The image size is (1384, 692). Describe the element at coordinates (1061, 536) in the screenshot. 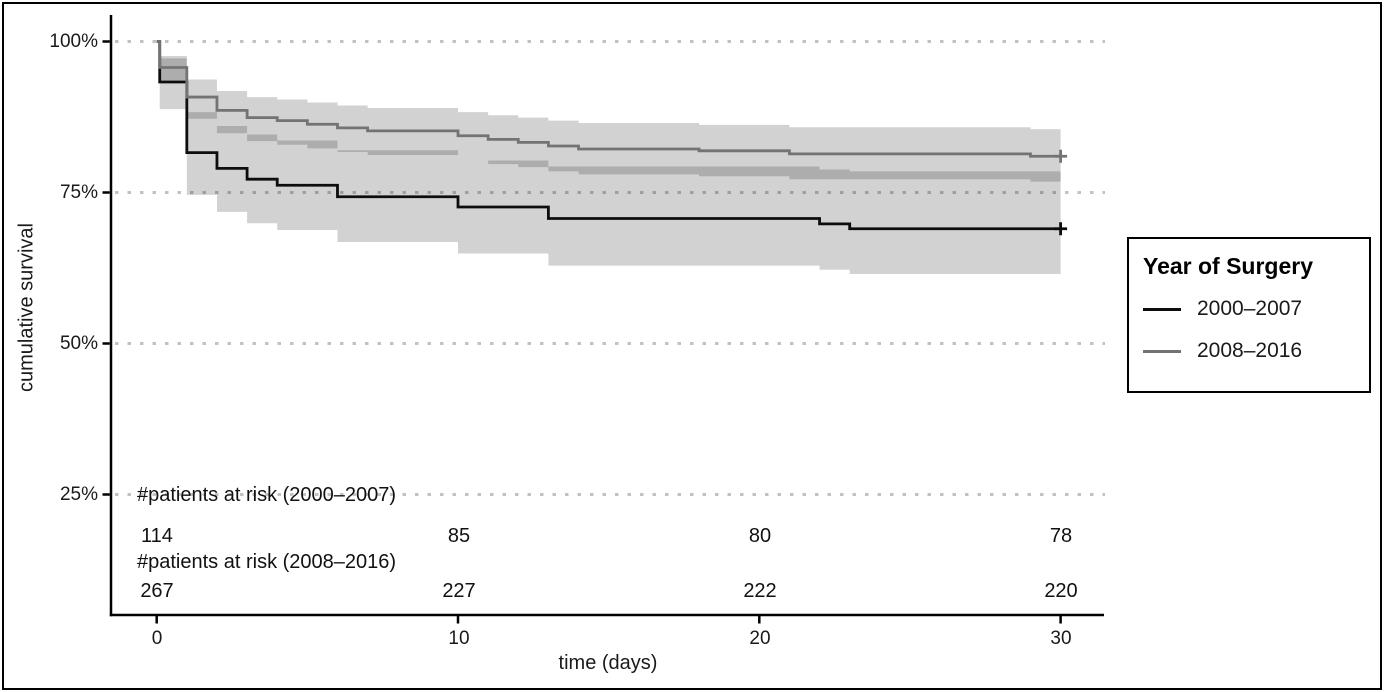

I see `risk-count: 78` at that location.